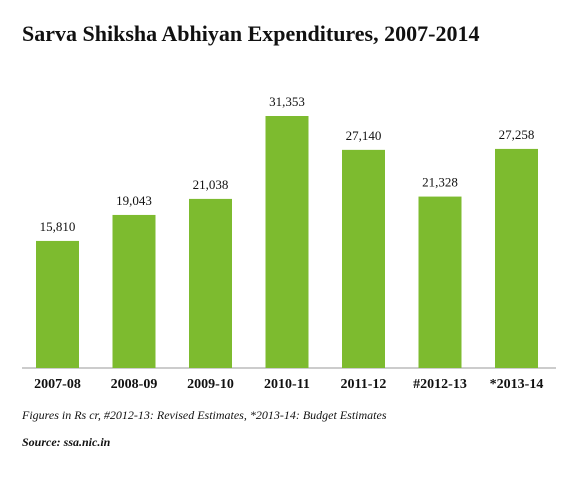 This screenshot has height=477, width=571. Describe the element at coordinates (66, 442) in the screenshot. I see `chart-source: Source: ssa.nic.in` at that location.